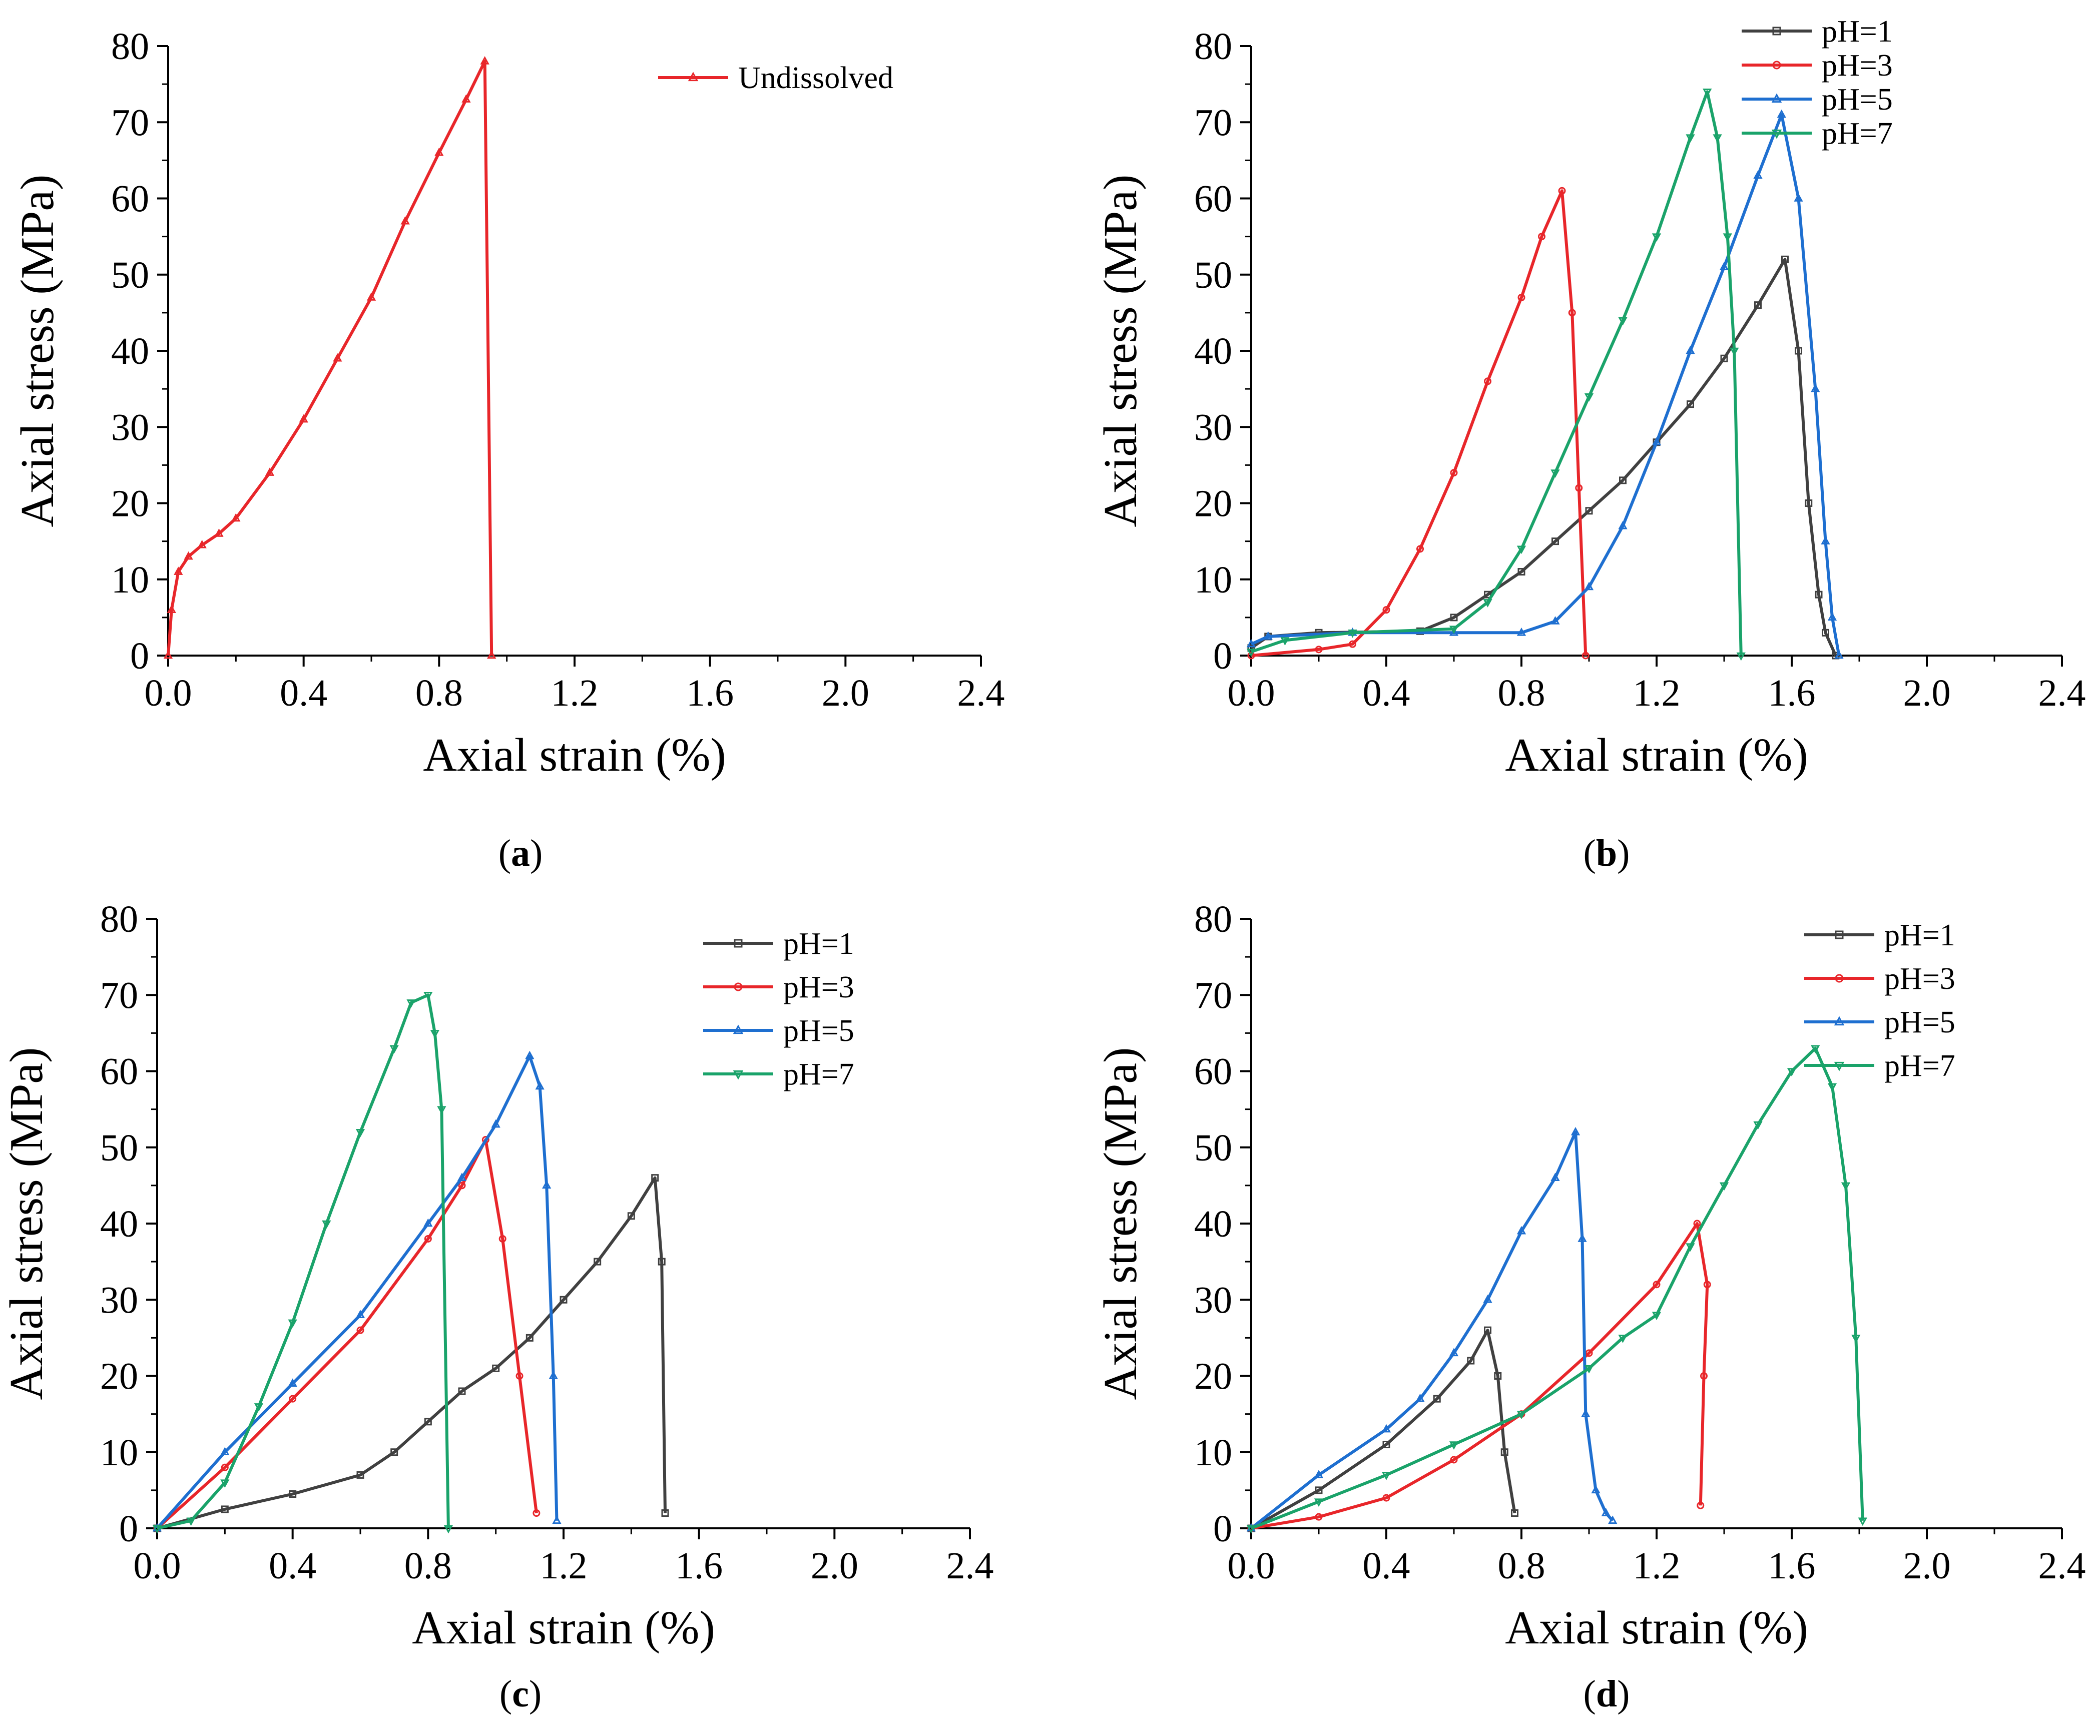 This screenshot has width=2100, height=1736. Describe the element at coordinates (168, 693) in the screenshot. I see `x-tick-label: 0.0` at that location.